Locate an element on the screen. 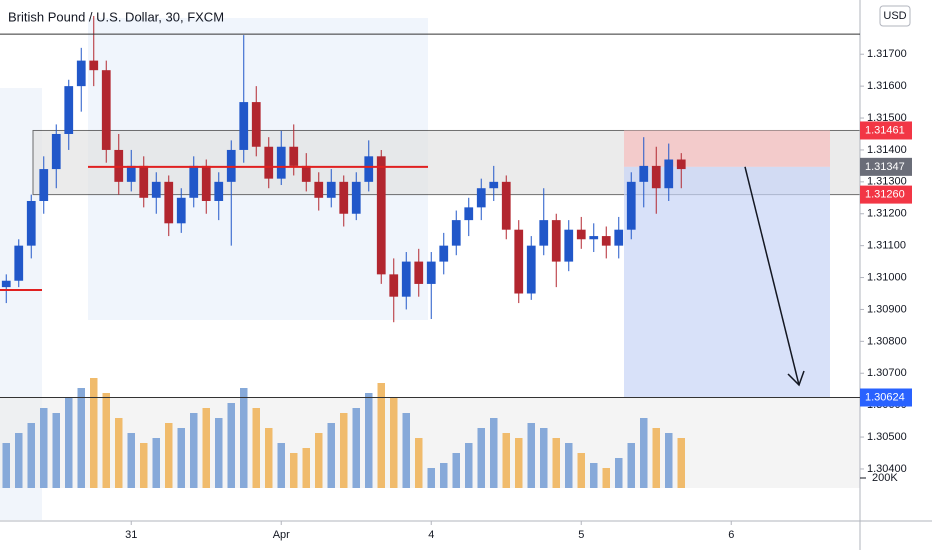 This screenshot has width=932, height=550. price-label: 1.31260 is located at coordinates (885, 195).